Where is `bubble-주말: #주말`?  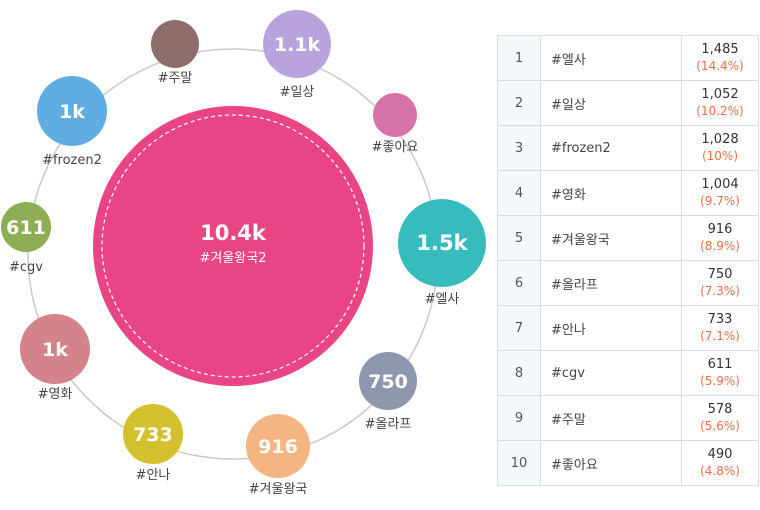
bubble-주말: #주말 is located at coordinates (175, 53).